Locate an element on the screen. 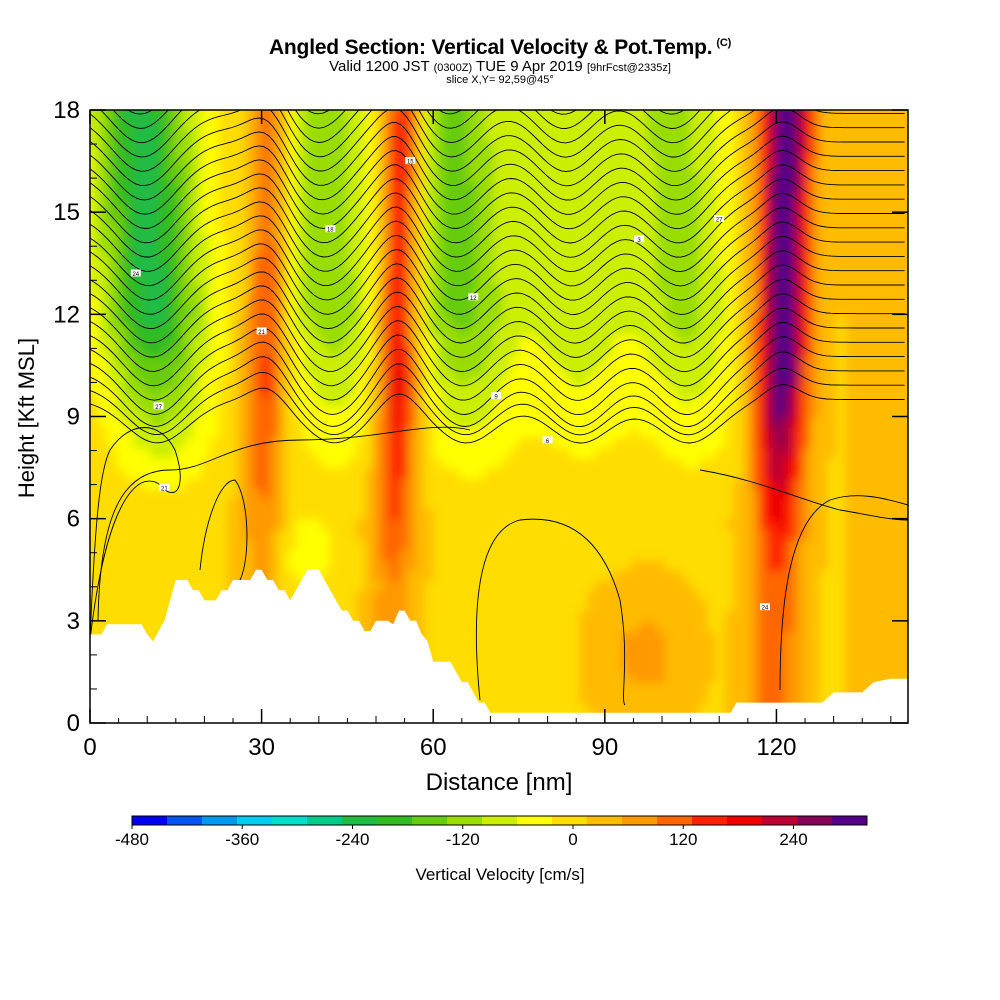 The width and height of the screenshot is (1000, 1000). forecast-info: [9hrFcst@2335z] is located at coordinates (628, 68).